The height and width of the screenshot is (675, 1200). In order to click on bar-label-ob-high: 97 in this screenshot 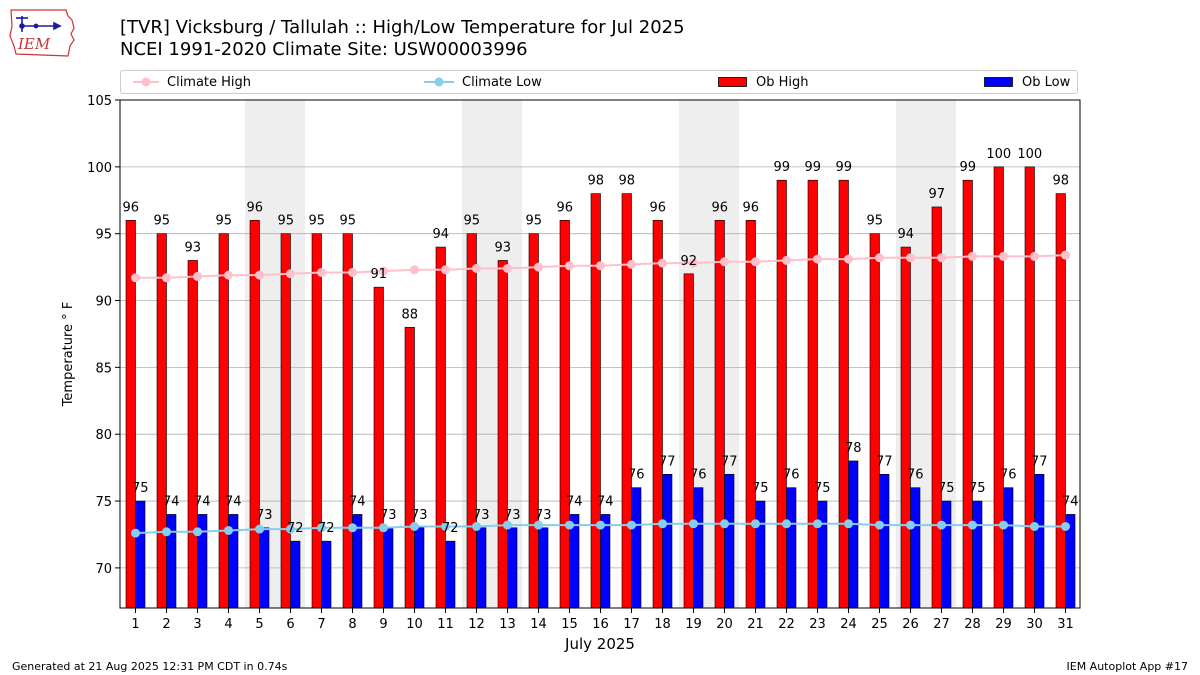, I will do `click(936, 194)`.